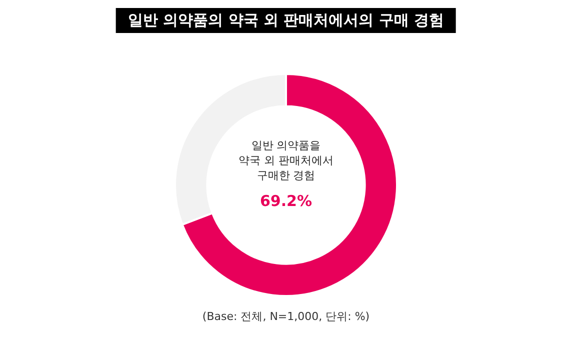 This screenshot has width=572, height=341. I want to click on data-label: 69.2%, so click(286, 201).